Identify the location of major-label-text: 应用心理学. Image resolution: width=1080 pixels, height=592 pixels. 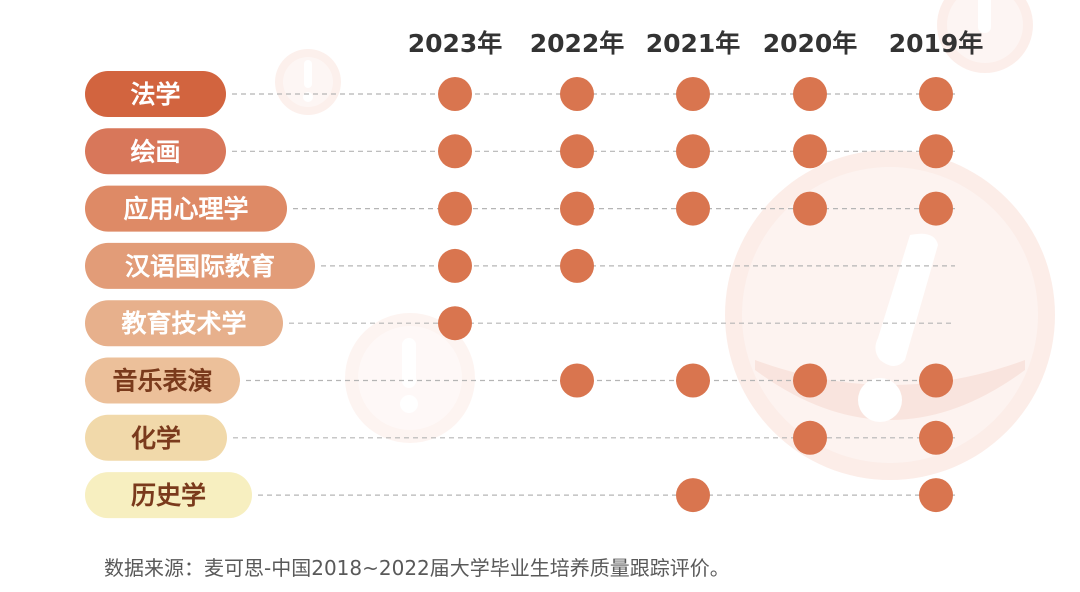
(185, 209).